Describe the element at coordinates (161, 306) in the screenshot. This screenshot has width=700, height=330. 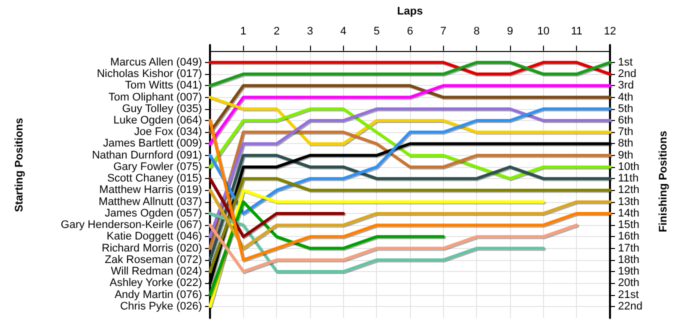
I see `category-label: Chris Pyke (026)` at that location.